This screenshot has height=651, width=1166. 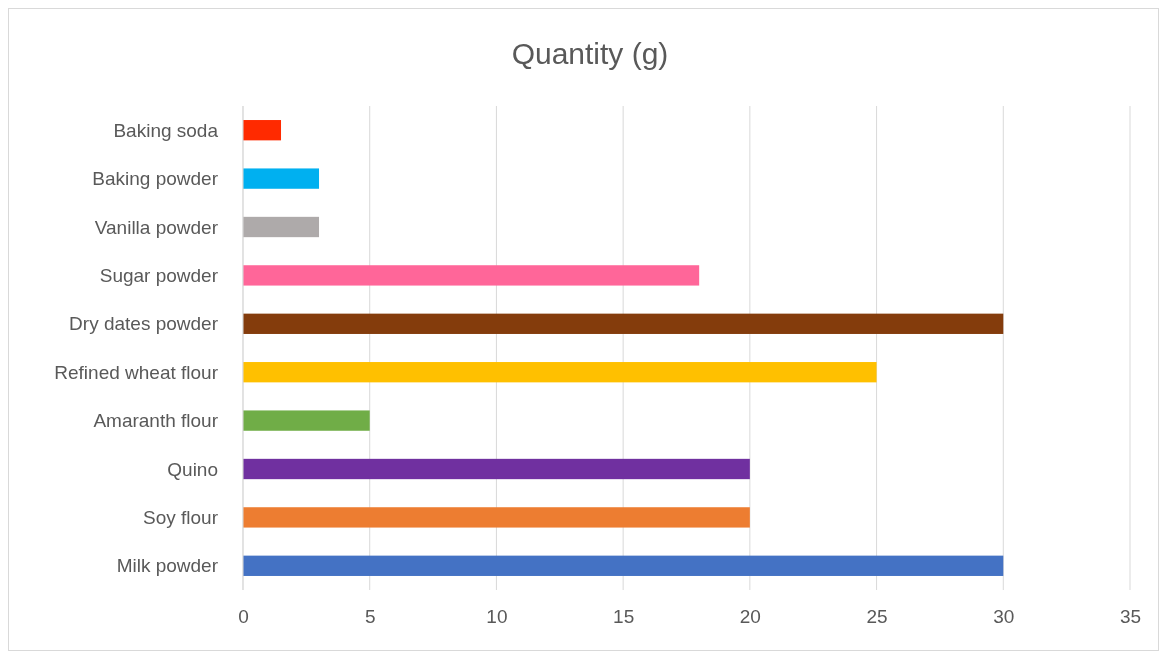 I want to click on y-tick-label: Quino, so click(x=192, y=469).